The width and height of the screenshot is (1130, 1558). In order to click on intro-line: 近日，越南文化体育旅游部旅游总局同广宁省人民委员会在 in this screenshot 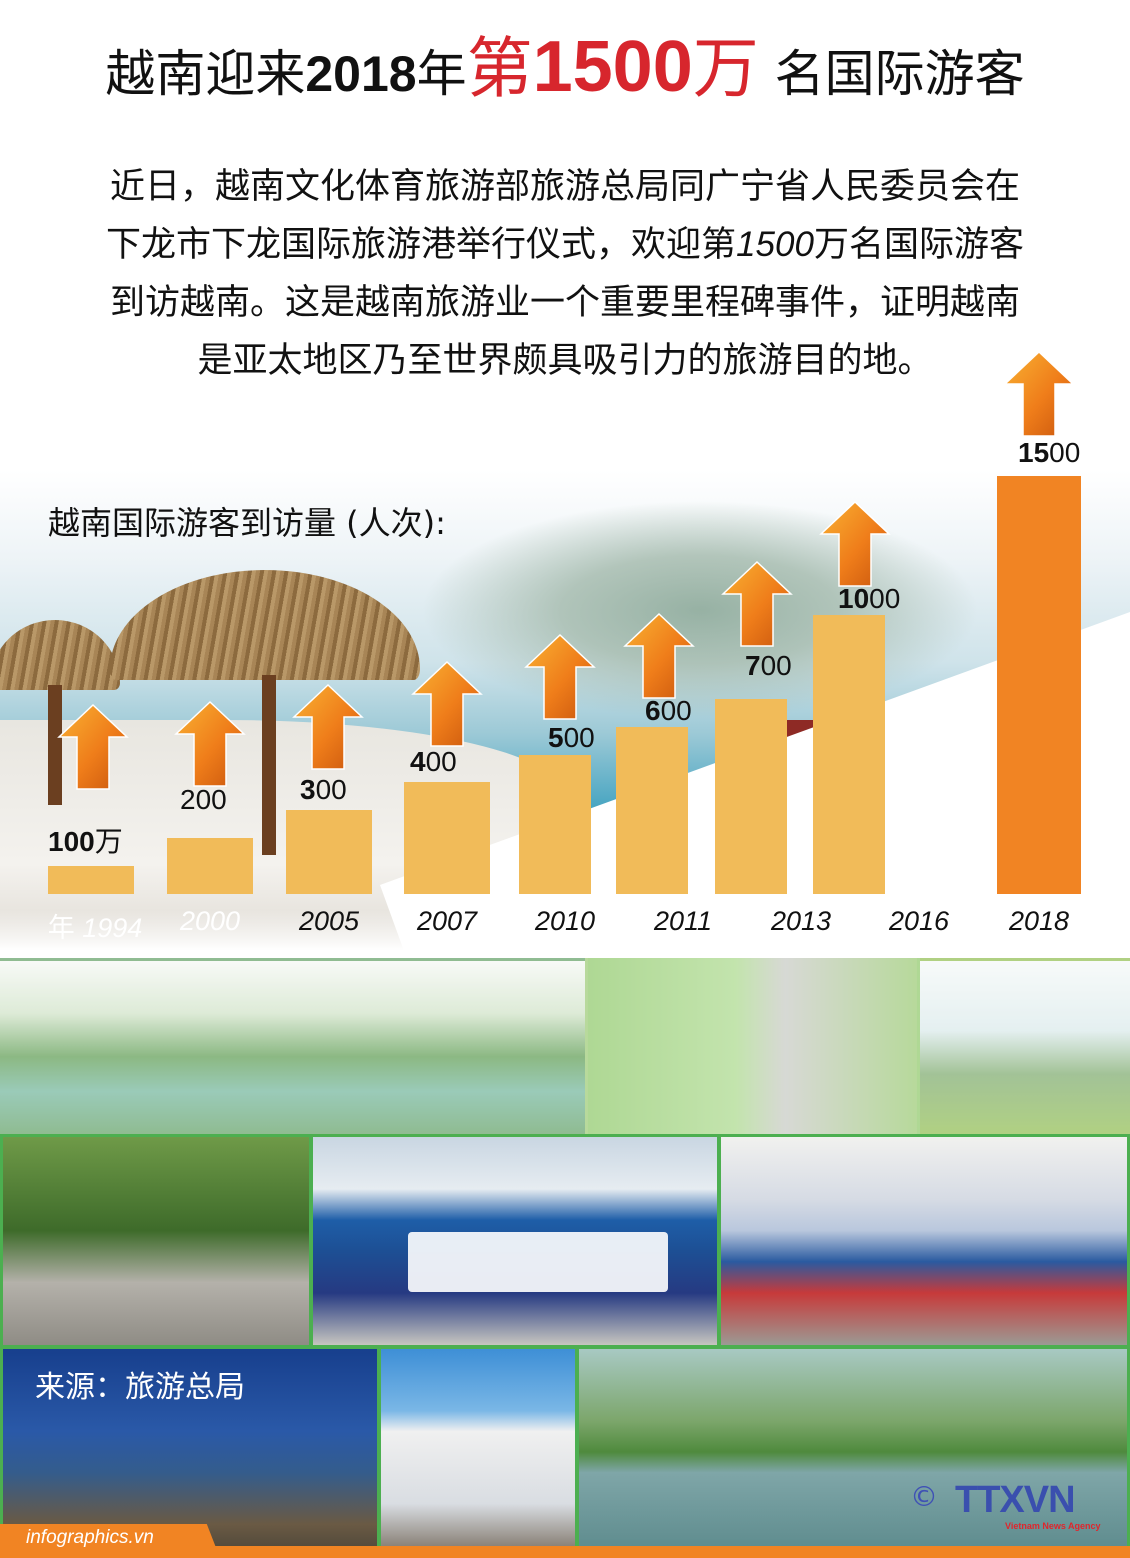, I will do `click(564, 187)`.